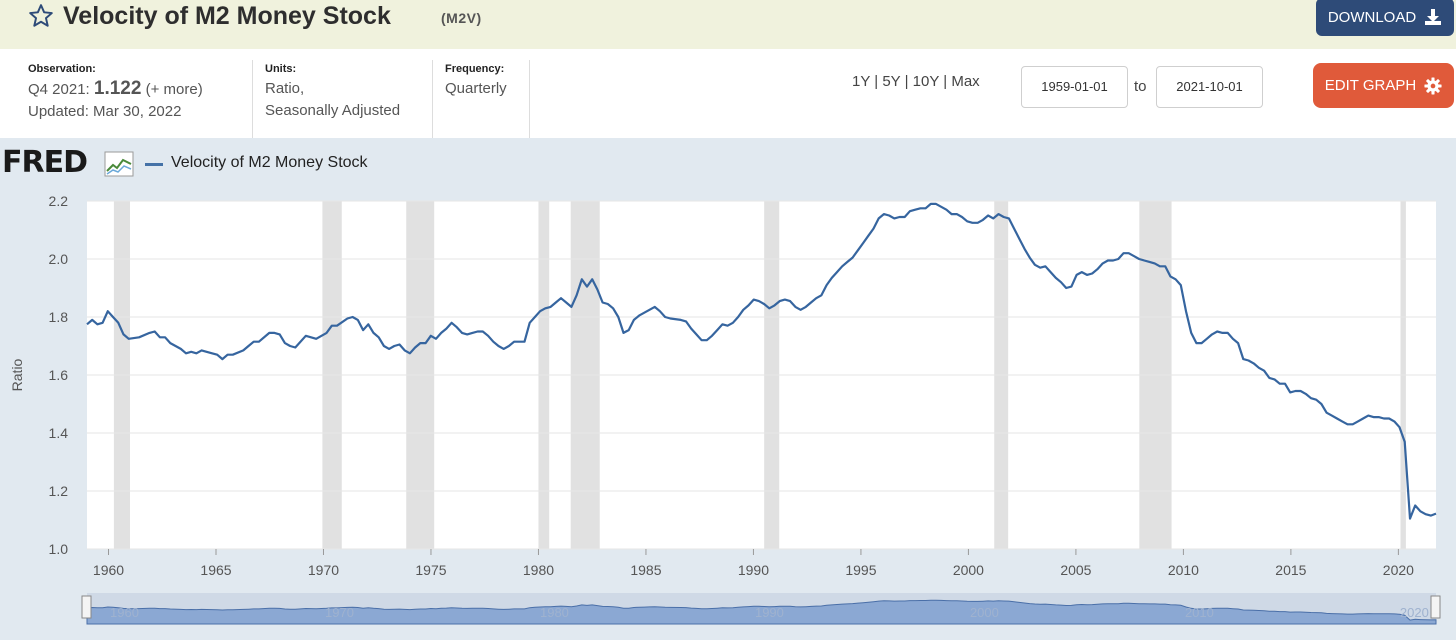  I want to click on y-tick-label: 1.4, so click(59, 433).